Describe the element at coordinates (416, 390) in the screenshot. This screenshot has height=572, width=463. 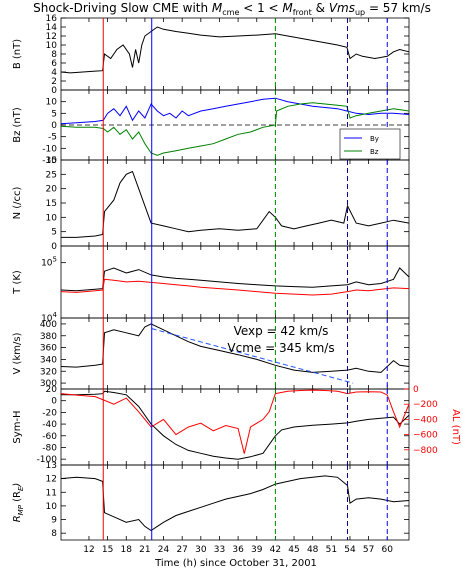
I see `right-y-tick-label: 0` at that location.